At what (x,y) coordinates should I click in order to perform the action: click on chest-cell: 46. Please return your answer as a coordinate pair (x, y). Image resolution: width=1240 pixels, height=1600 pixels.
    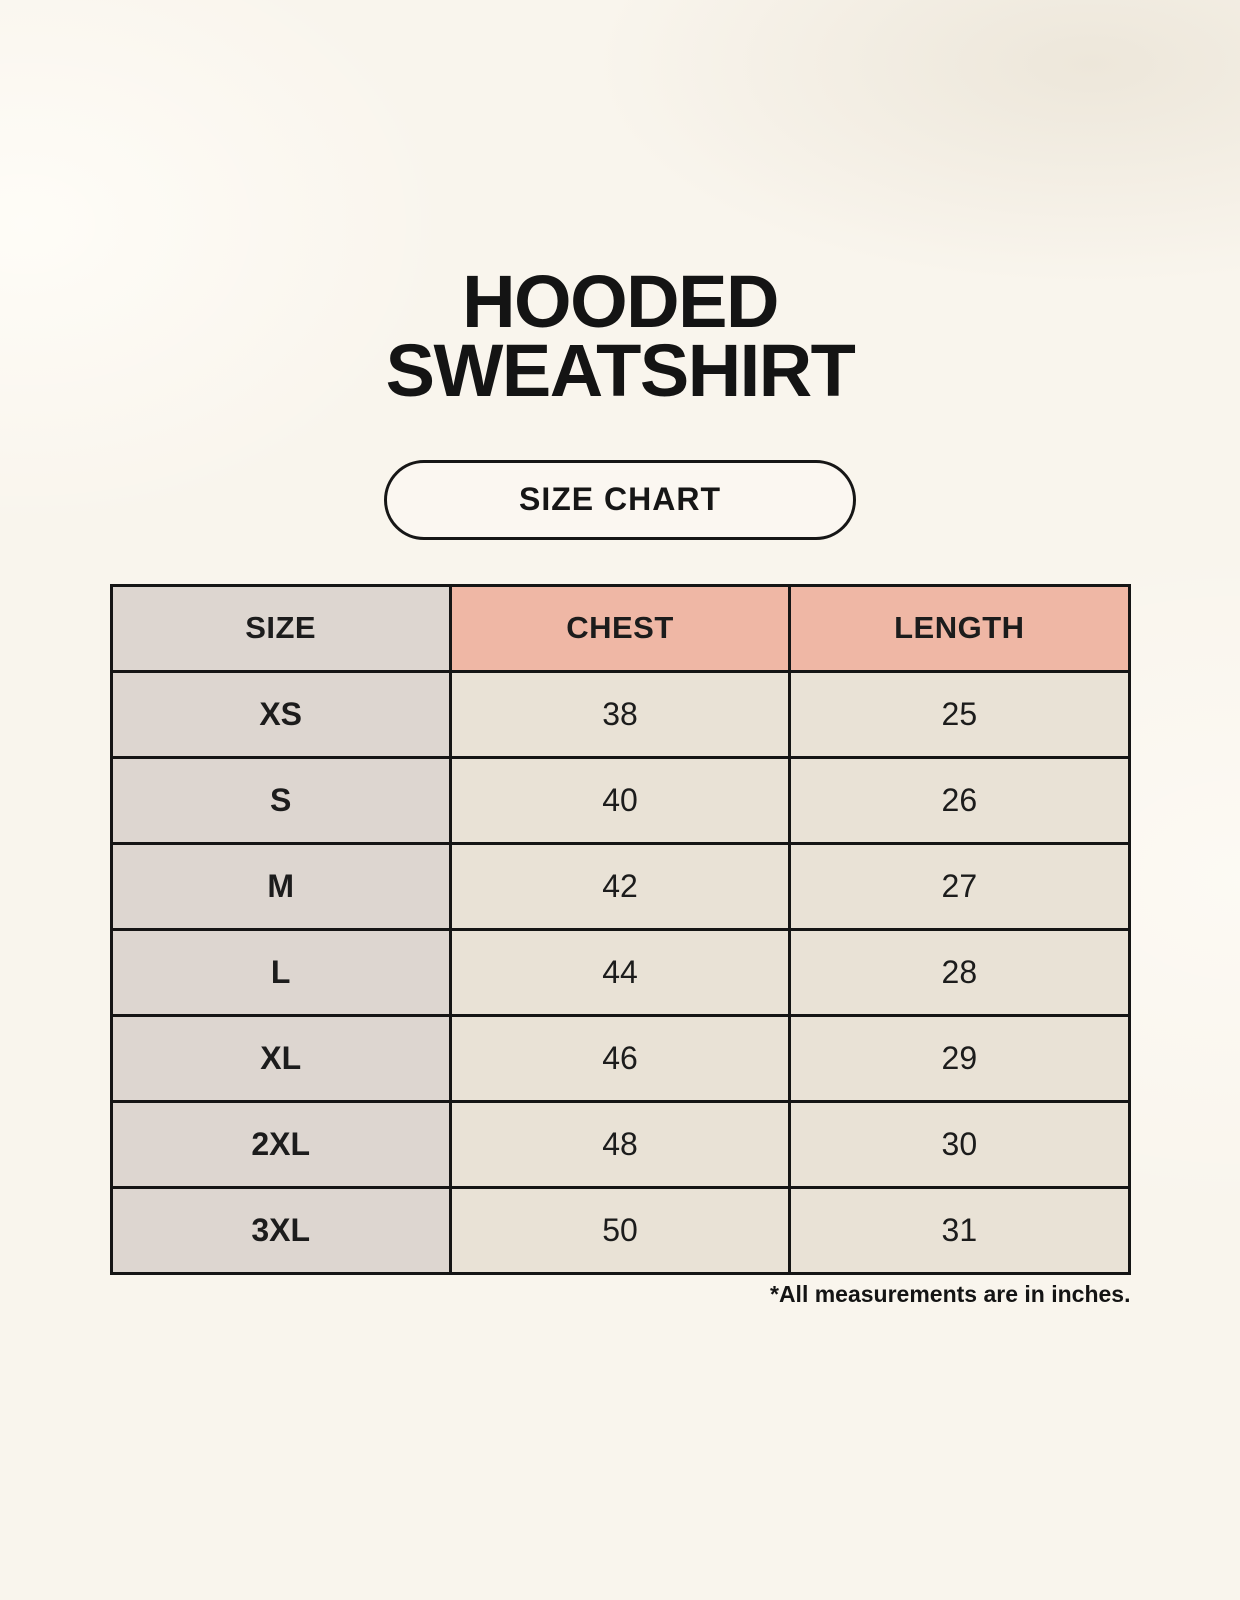
    Looking at the image, I should click on (620, 1058).